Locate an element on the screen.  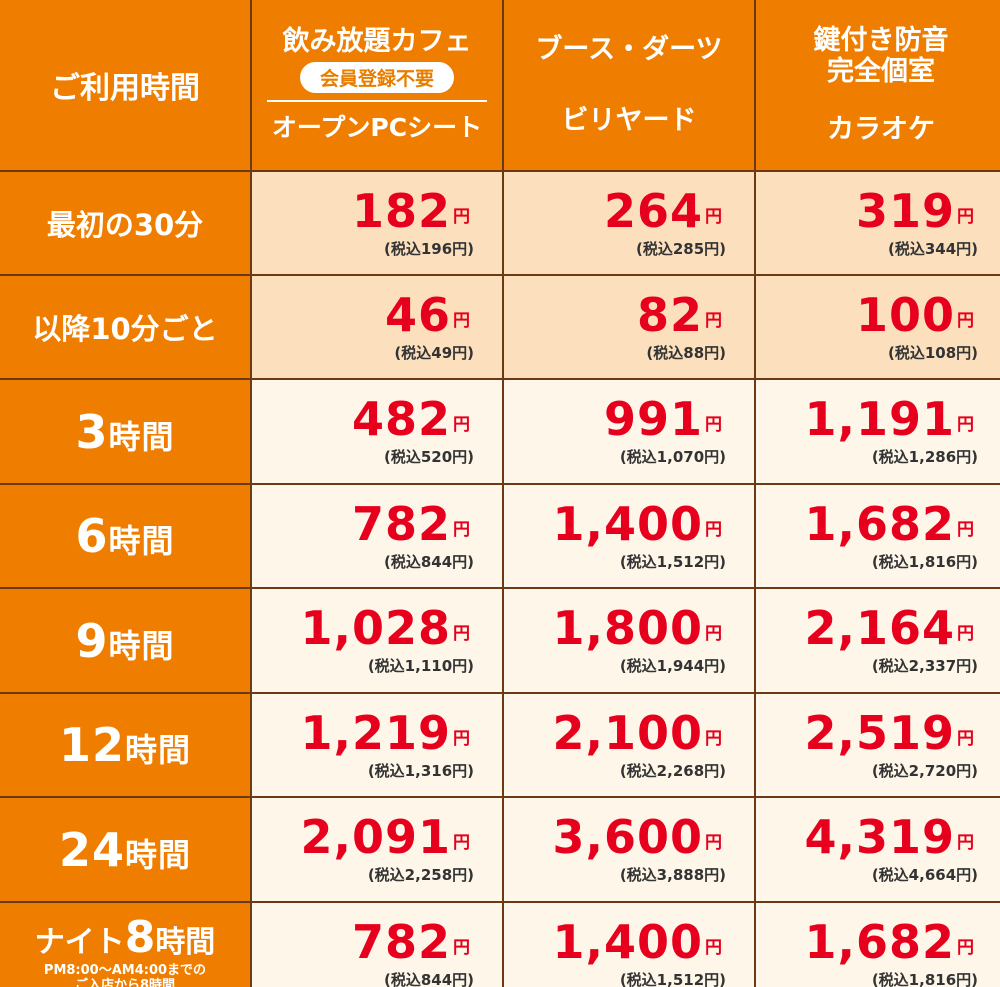
tax-included-price: (税込1,286円) is located at coordinates (924, 457).